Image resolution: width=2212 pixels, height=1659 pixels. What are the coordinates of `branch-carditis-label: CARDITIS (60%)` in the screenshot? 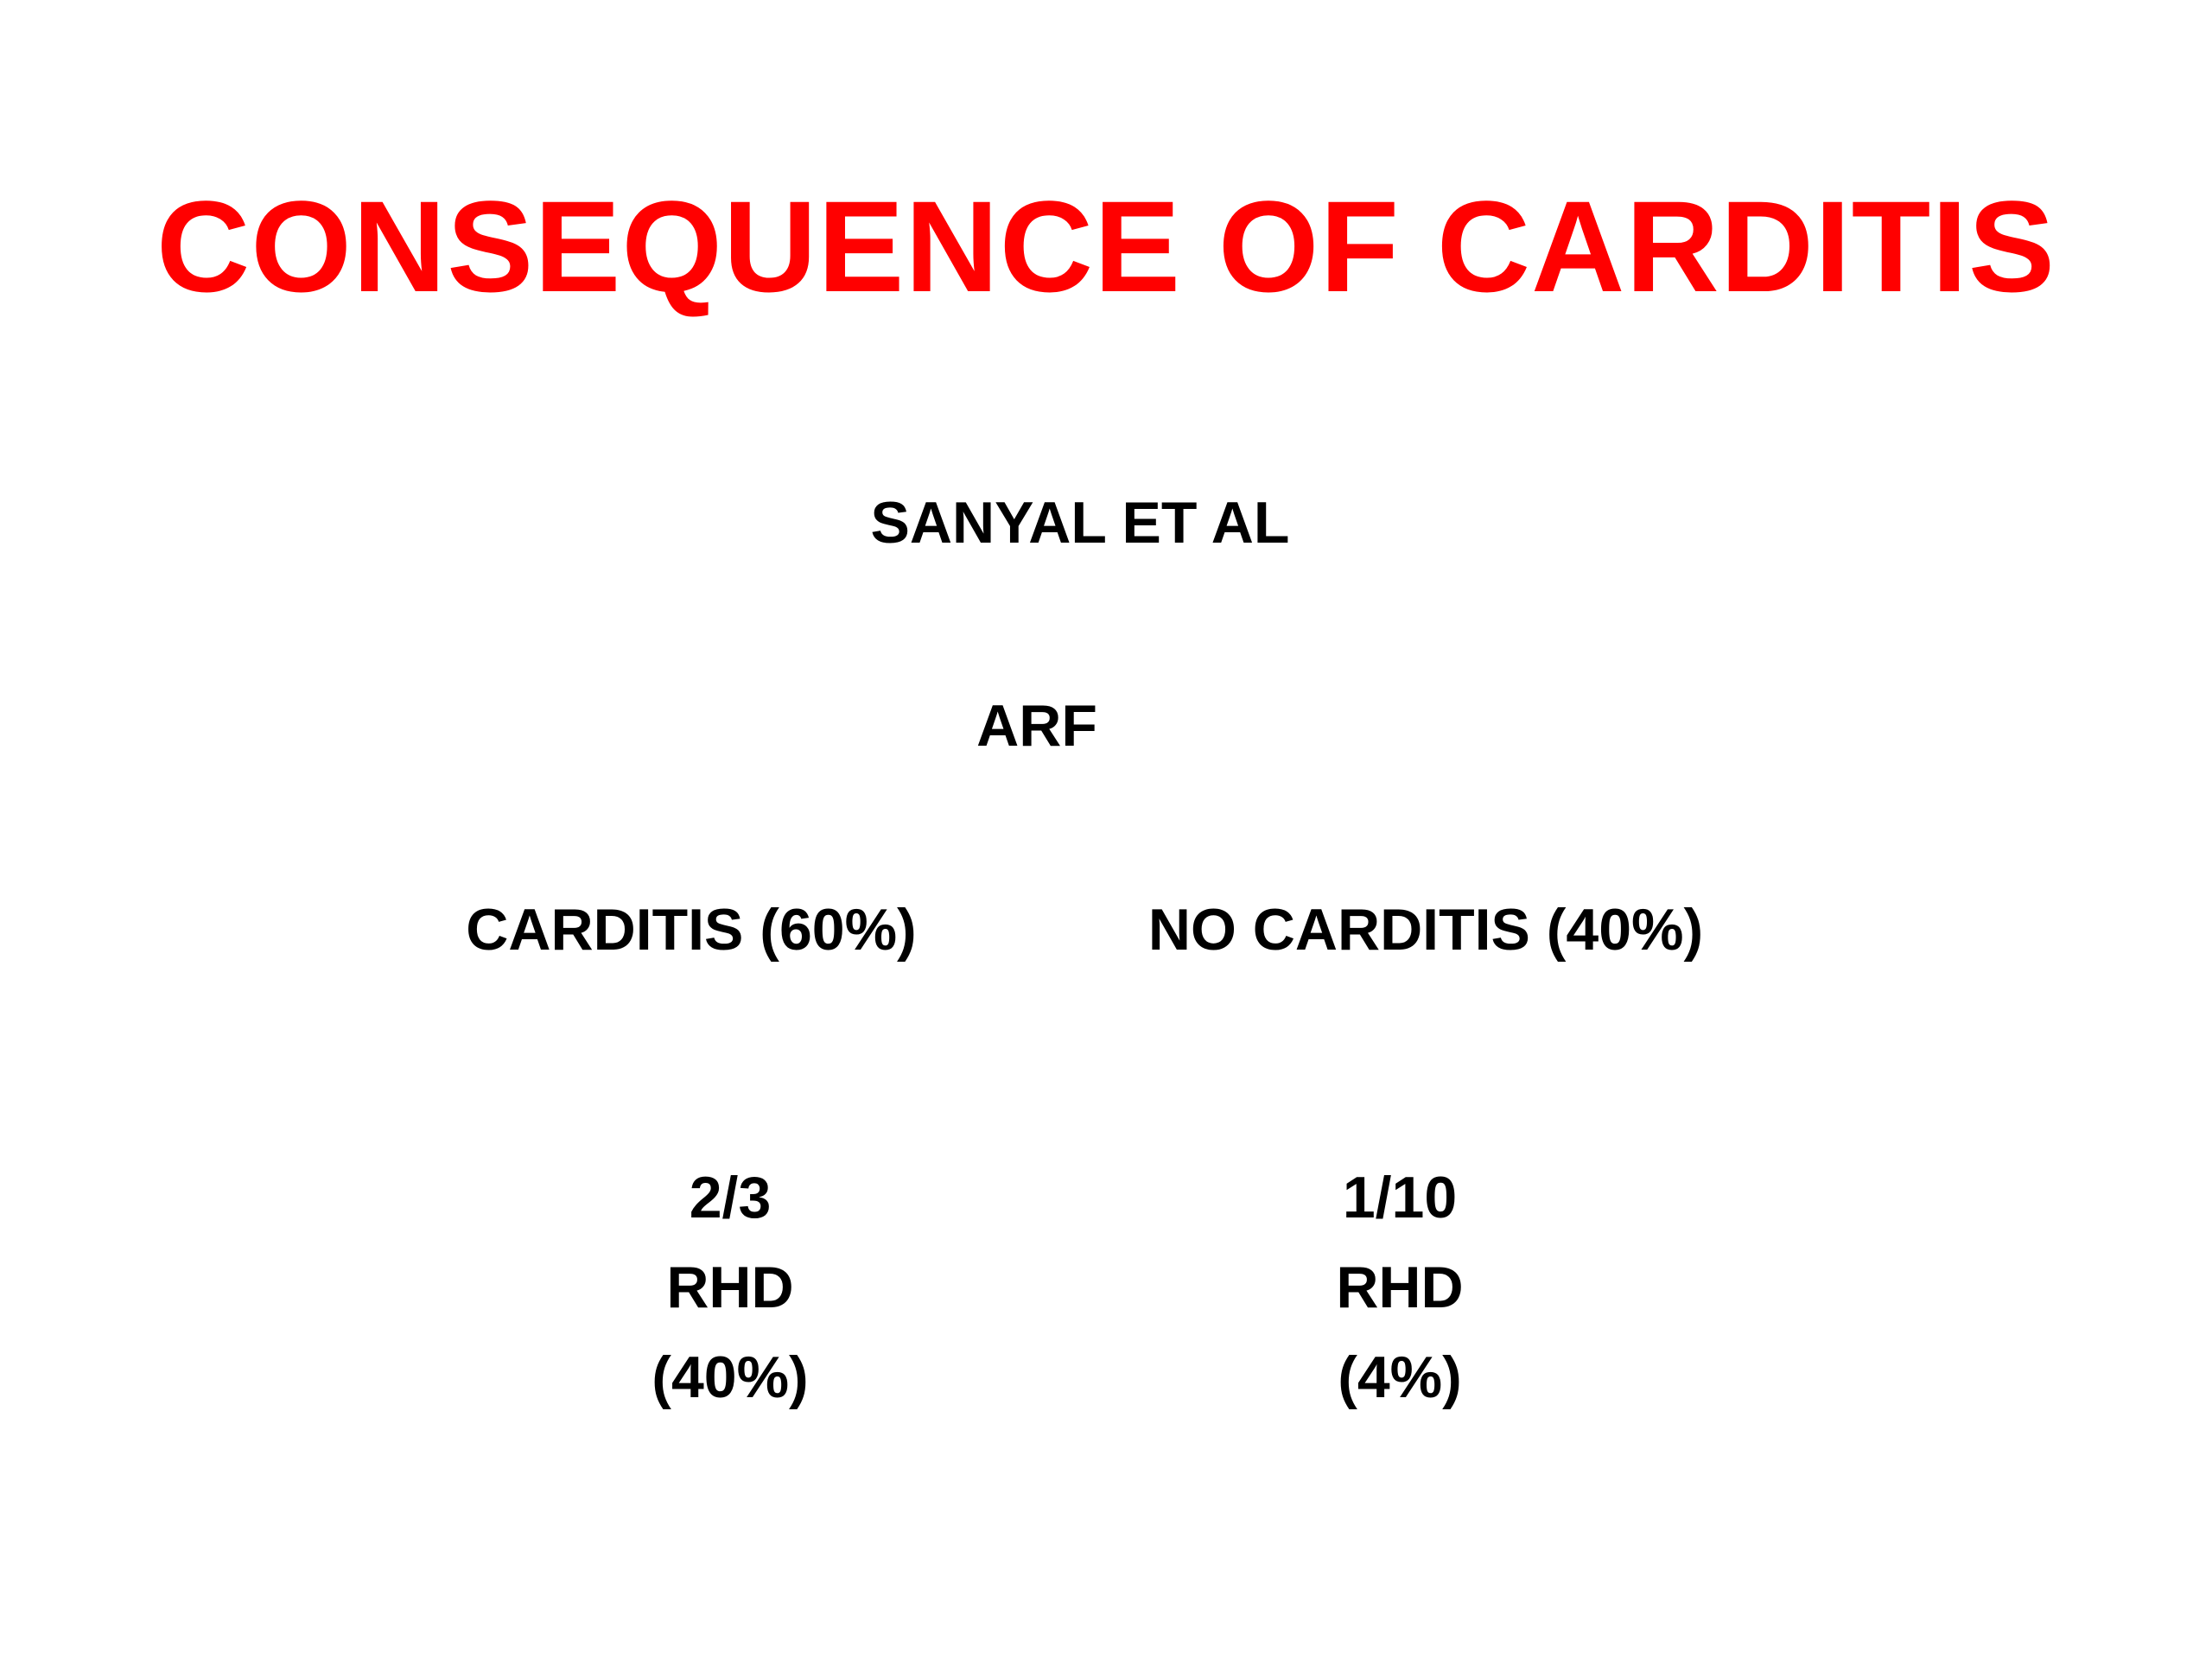 It's located at (691, 930).